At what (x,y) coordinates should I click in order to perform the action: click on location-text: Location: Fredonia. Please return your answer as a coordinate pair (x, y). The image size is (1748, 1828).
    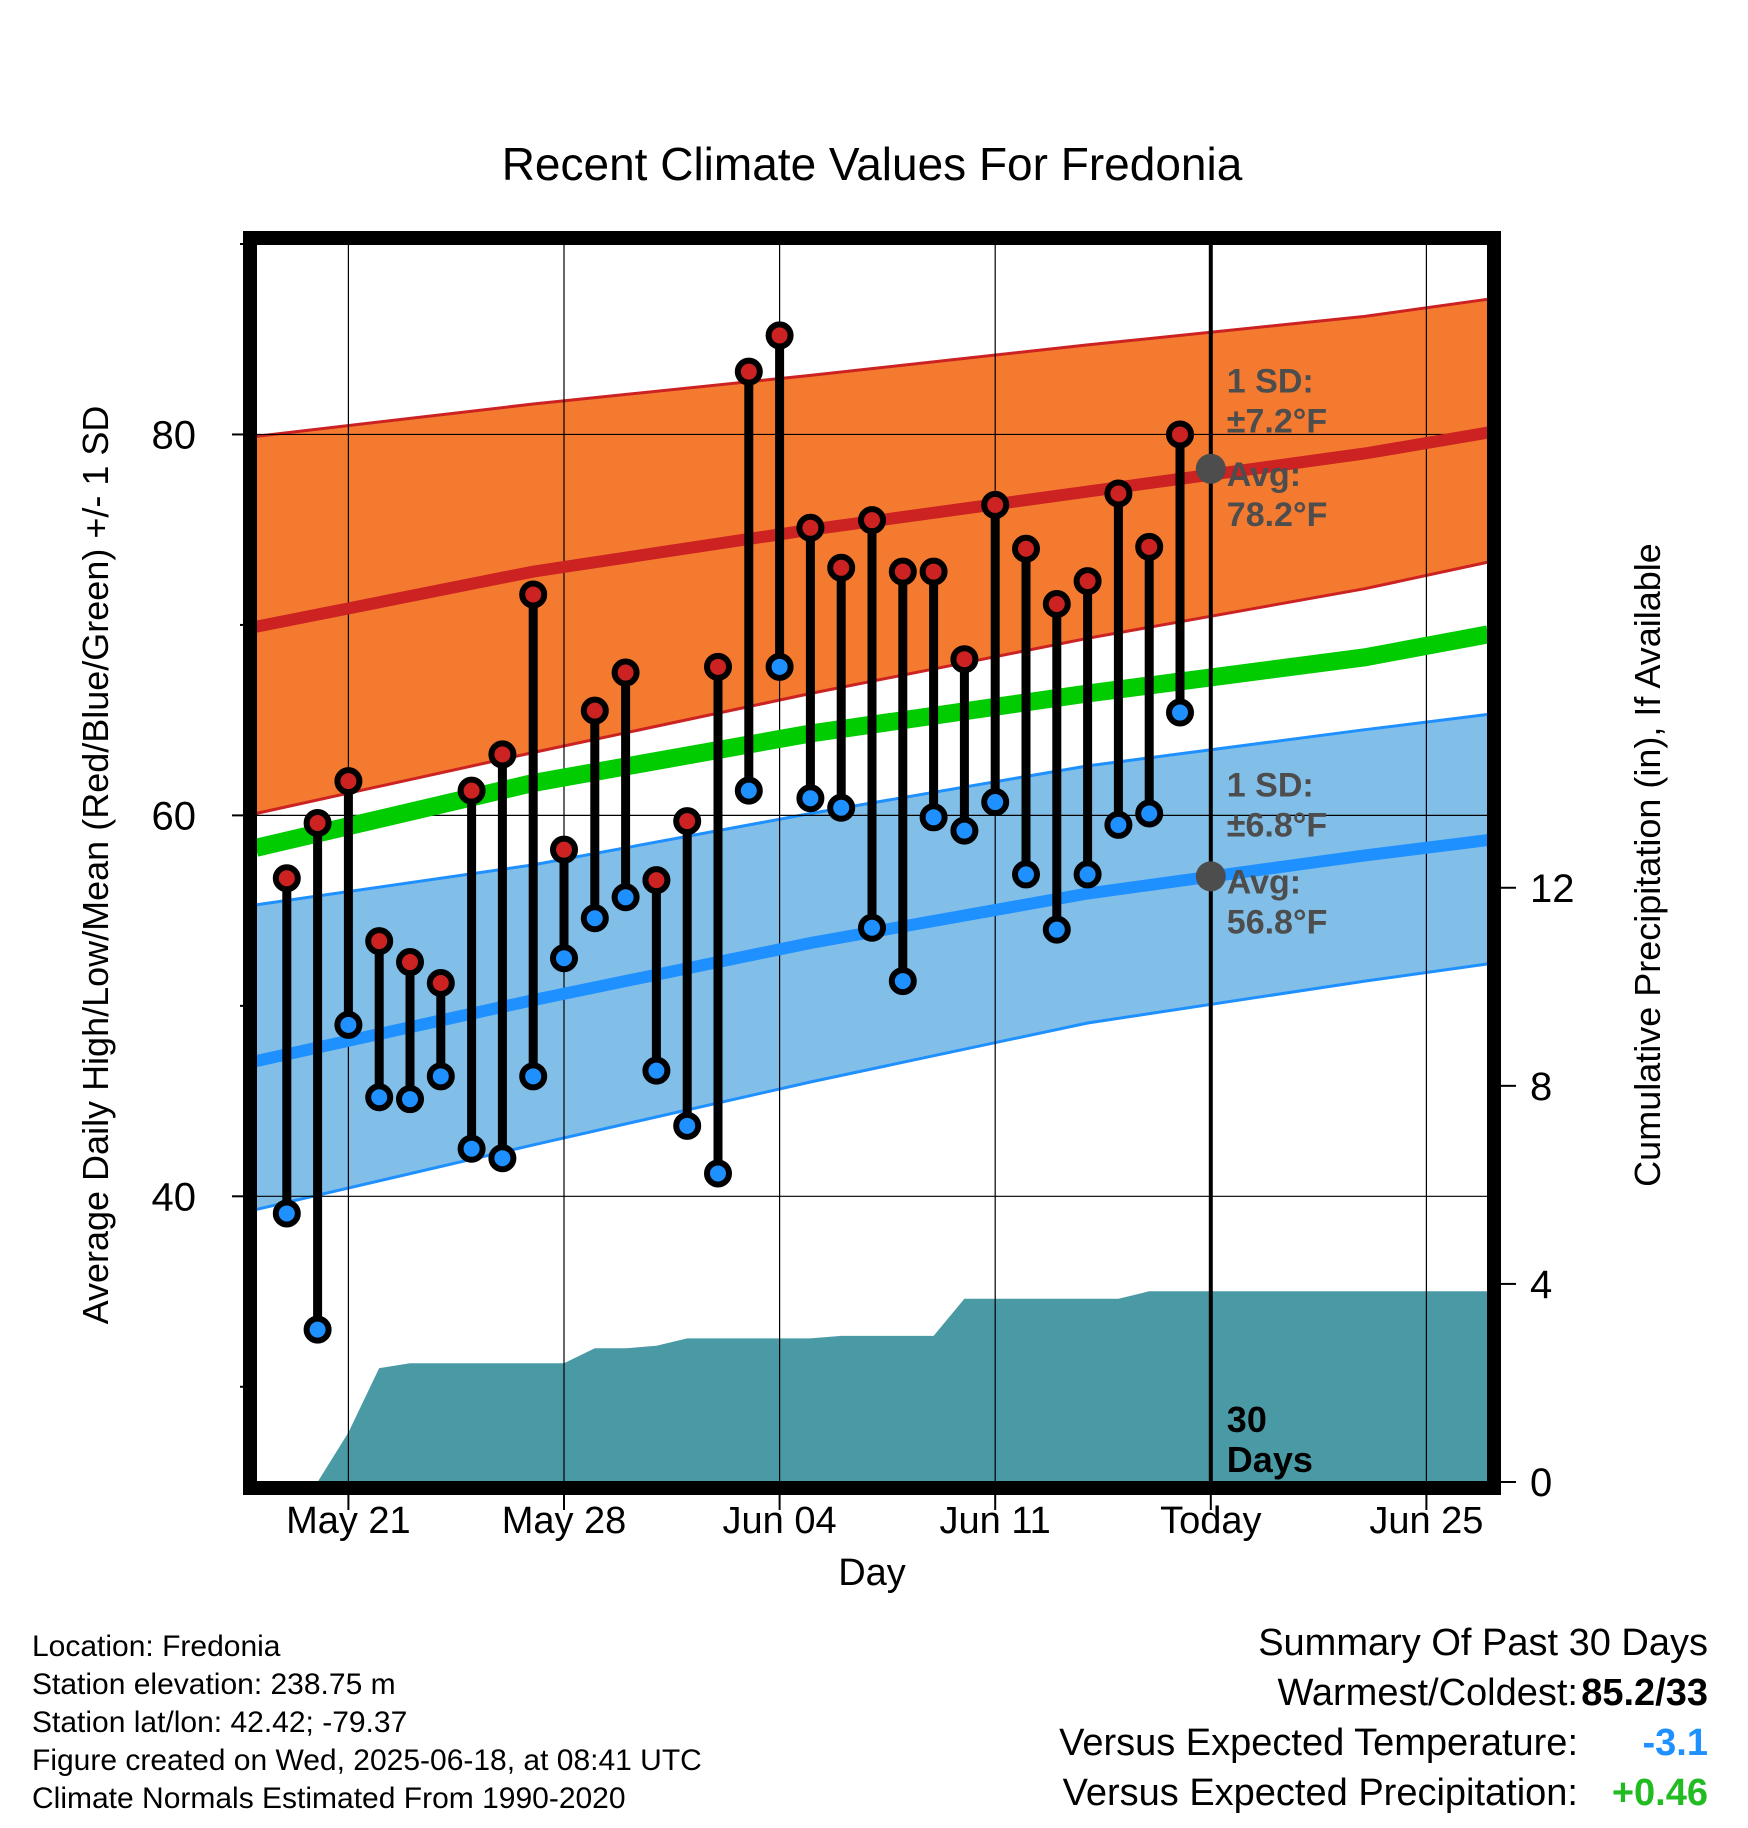
    Looking at the image, I should click on (156, 1646).